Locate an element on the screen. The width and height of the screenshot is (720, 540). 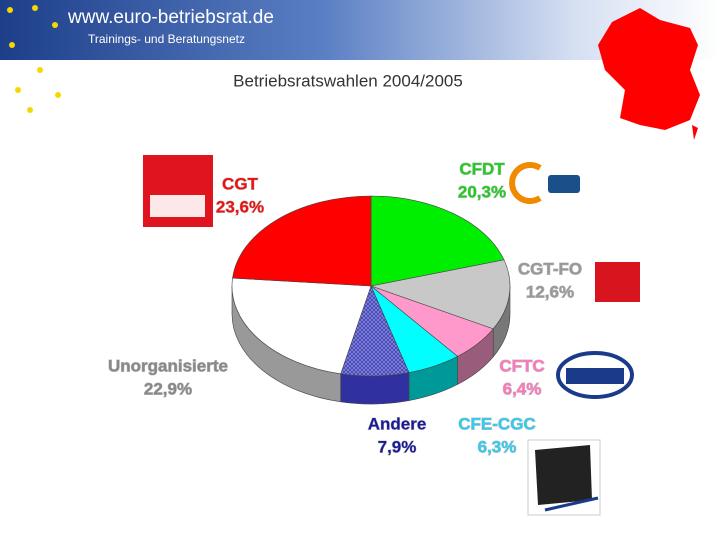
slice-label: Andere is located at coordinates (397, 423).